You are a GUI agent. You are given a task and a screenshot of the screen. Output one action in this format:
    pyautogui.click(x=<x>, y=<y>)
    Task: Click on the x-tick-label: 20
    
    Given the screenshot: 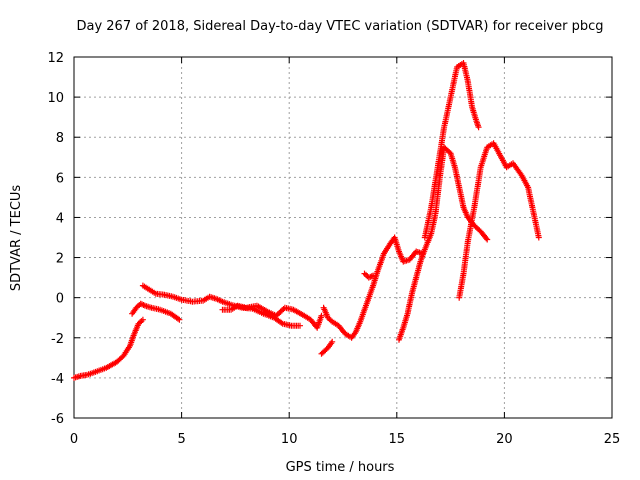 What is the action you would take?
    pyautogui.click(x=504, y=439)
    